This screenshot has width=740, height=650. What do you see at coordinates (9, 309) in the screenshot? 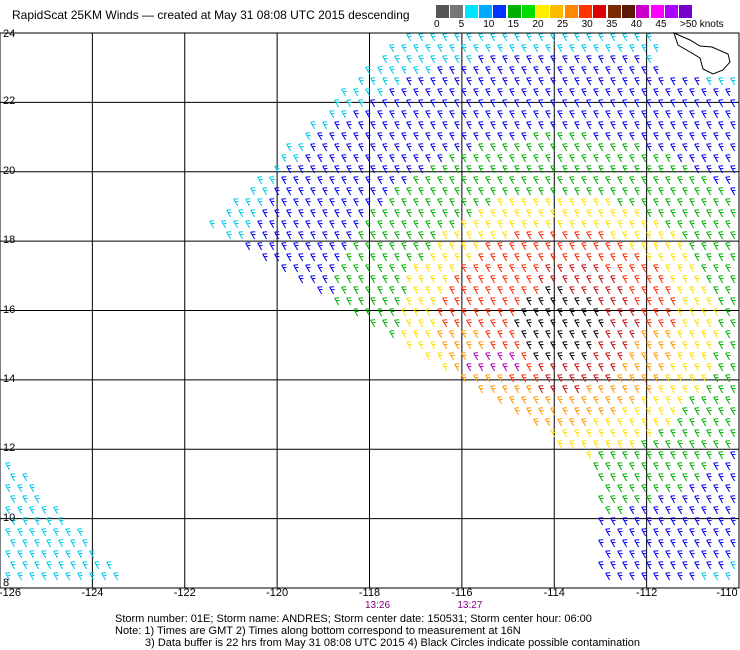
I see `lat-tick-label: 16` at bounding box center [9, 309].